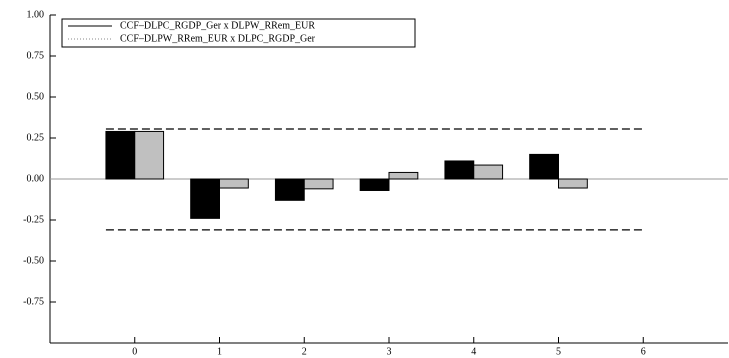 Image resolution: width=729 pixels, height=358 pixels. I want to click on y-tick-label: 0.75, so click(36, 55).